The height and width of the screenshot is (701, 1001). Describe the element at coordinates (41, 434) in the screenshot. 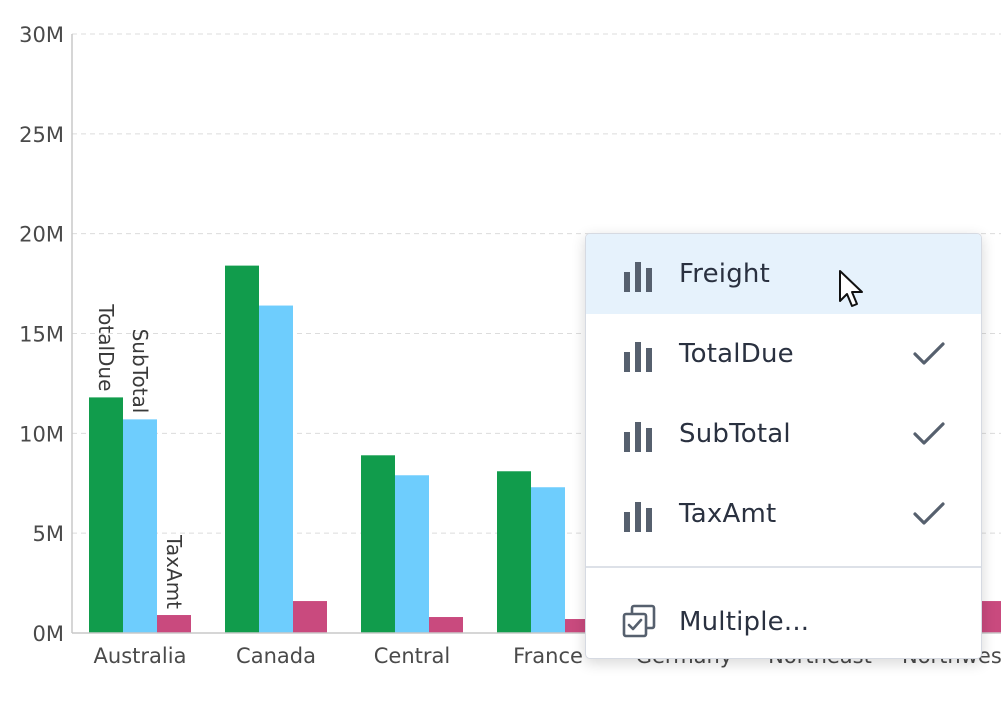

I see `y-tick-label: 10M` at that location.